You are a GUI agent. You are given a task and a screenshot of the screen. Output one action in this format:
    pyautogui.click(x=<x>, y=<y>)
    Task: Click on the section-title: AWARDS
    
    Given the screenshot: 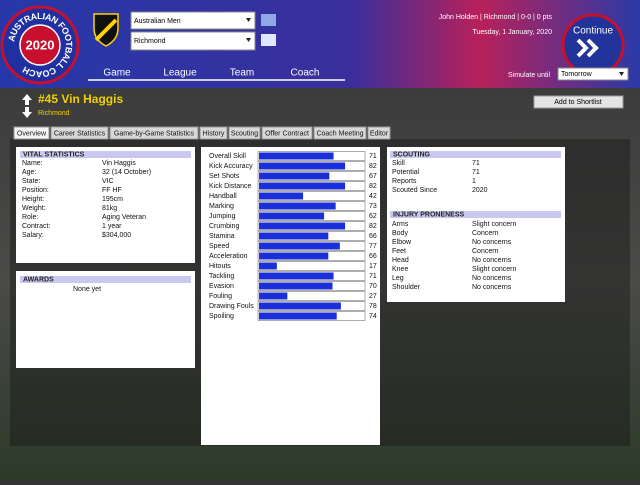 What is the action you would take?
    pyautogui.click(x=38, y=280)
    